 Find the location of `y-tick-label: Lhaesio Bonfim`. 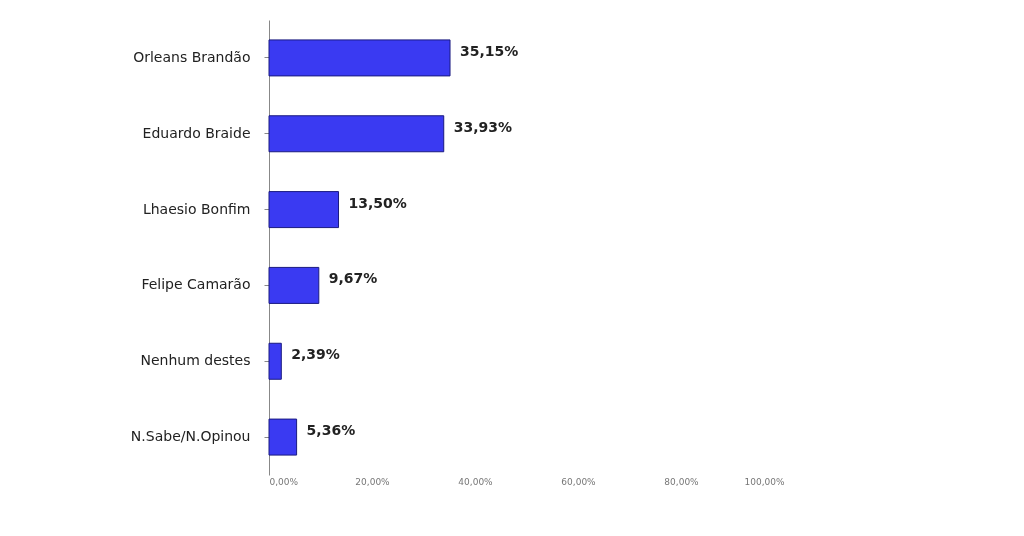

y-tick-label: Lhaesio Bonfim is located at coordinates (196, 208).